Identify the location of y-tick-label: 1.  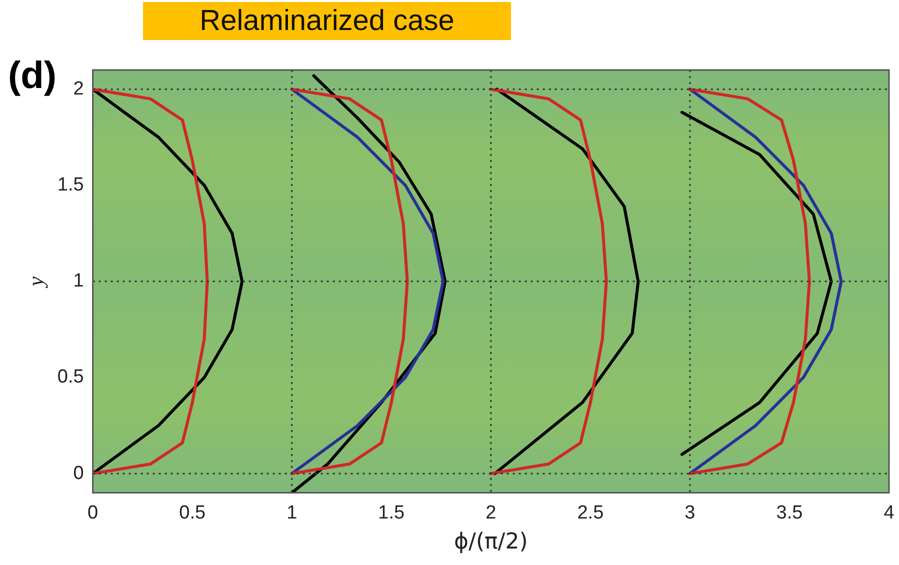
(78, 281).